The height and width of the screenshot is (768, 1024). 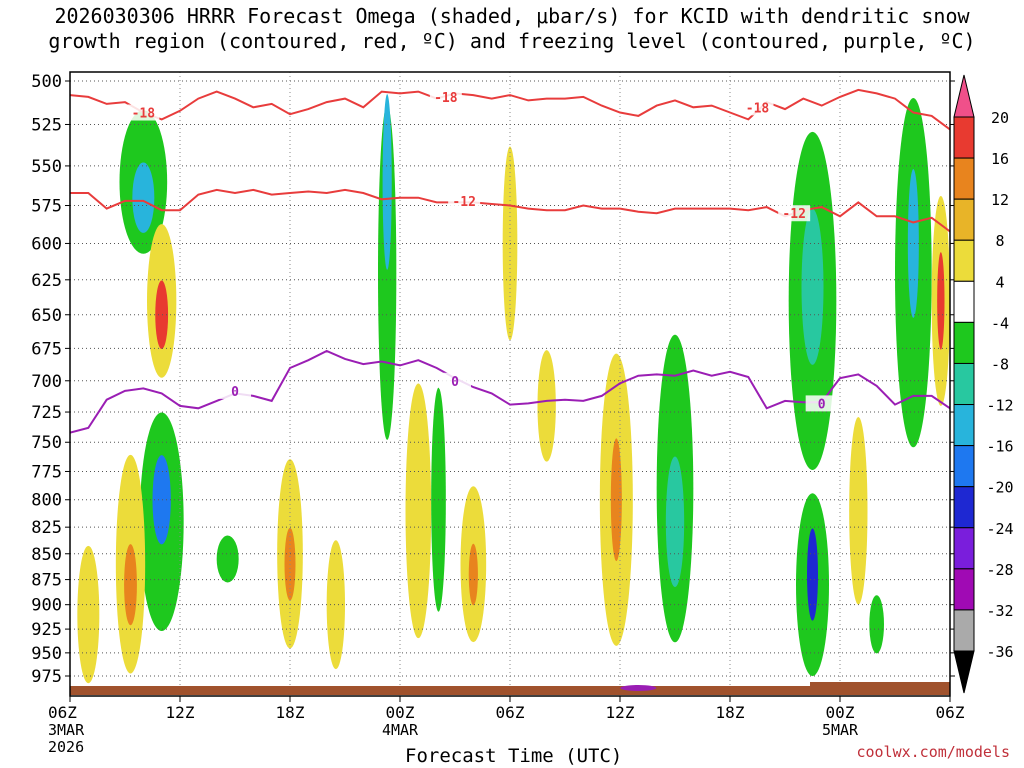 What do you see at coordinates (46, 316) in the screenshot?
I see `y-tick-label: 650` at bounding box center [46, 316].